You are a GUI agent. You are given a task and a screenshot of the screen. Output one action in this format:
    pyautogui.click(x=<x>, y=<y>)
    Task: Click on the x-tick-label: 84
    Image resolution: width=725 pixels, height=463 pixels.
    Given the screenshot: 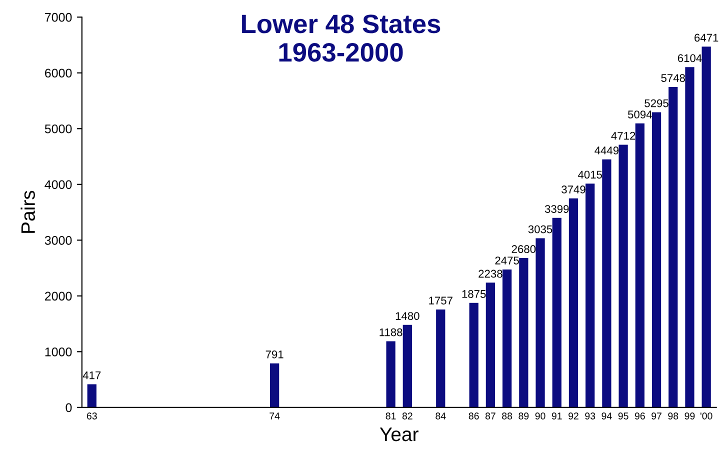 What is the action you would take?
    pyautogui.click(x=441, y=416)
    